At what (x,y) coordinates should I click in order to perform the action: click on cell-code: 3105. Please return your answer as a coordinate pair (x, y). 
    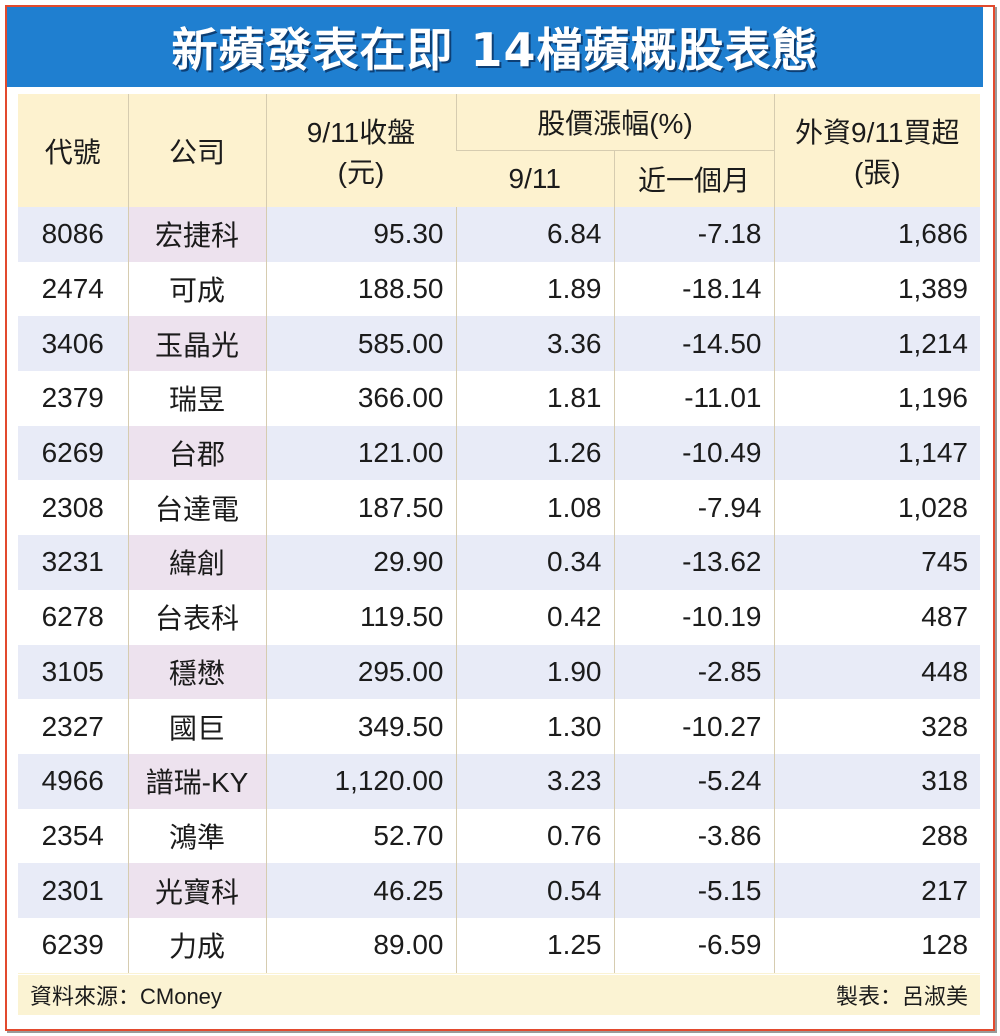
    Looking at the image, I should click on (73, 672).